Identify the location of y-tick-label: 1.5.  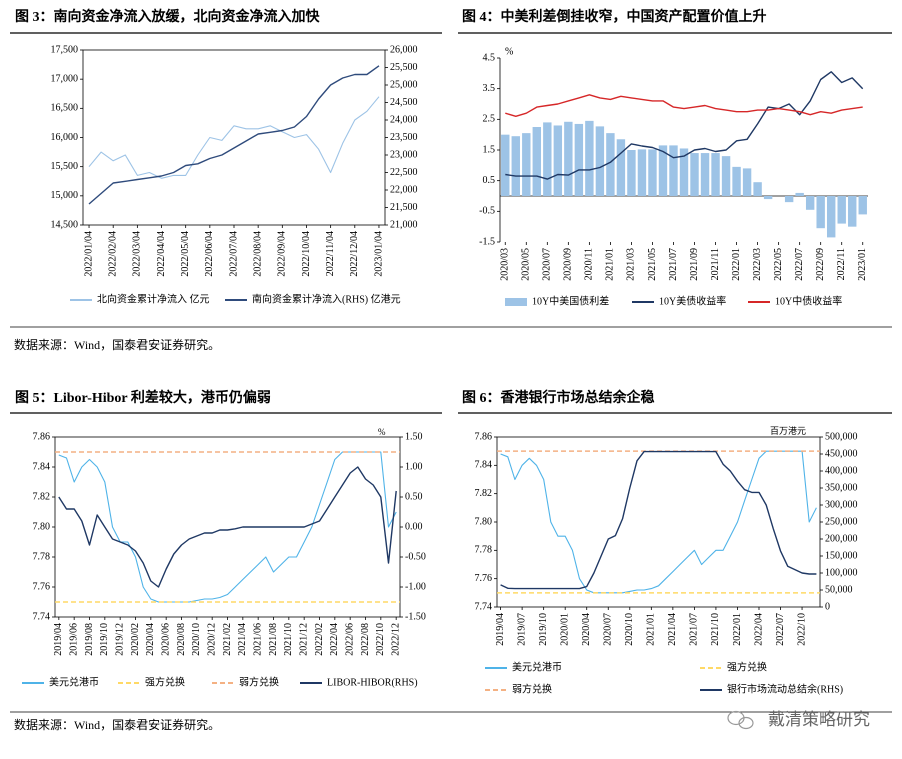
(489, 149).